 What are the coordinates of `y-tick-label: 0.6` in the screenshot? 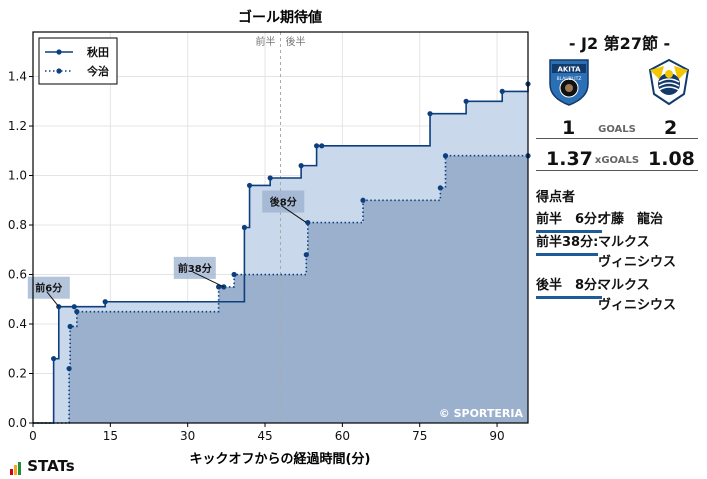 It's located at (17, 275).